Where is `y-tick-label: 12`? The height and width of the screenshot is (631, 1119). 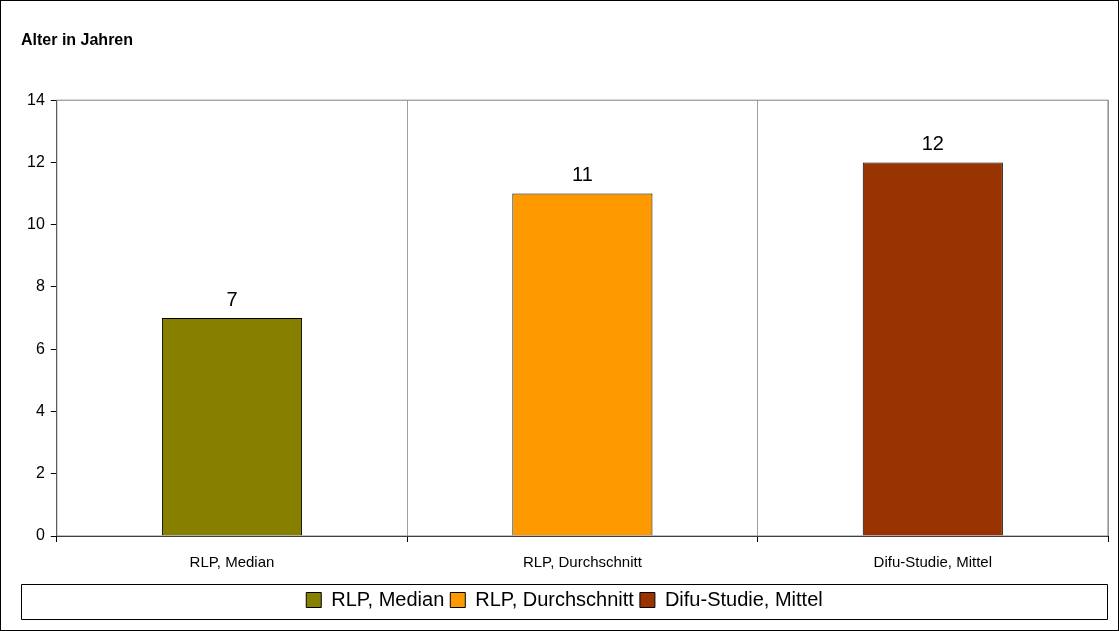 y-tick-label: 12 is located at coordinates (36, 161).